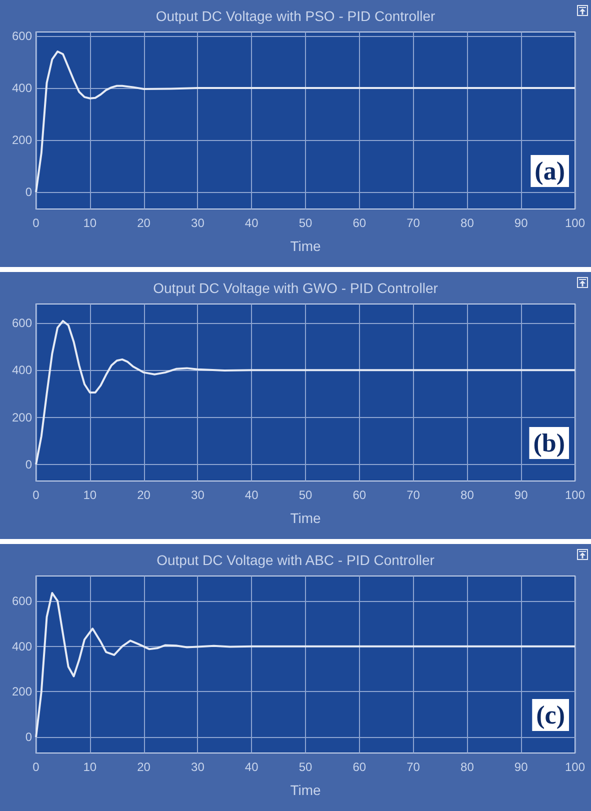 This screenshot has width=591, height=811. Describe the element at coordinates (551, 715) in the screenshot. I see `annotation: (c)` at that location.